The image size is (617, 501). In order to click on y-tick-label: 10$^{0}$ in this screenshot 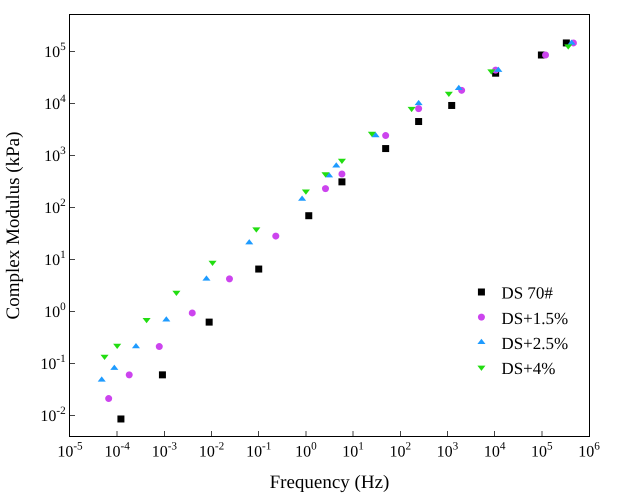, I will do `click(55, 311)`.